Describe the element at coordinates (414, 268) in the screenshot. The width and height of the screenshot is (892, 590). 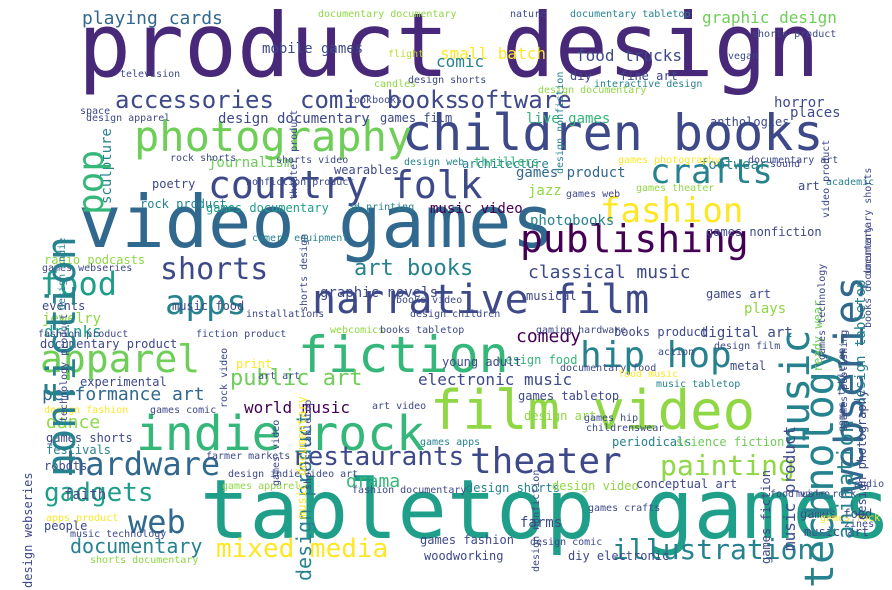
I see `cloud-word: art books` at that location.